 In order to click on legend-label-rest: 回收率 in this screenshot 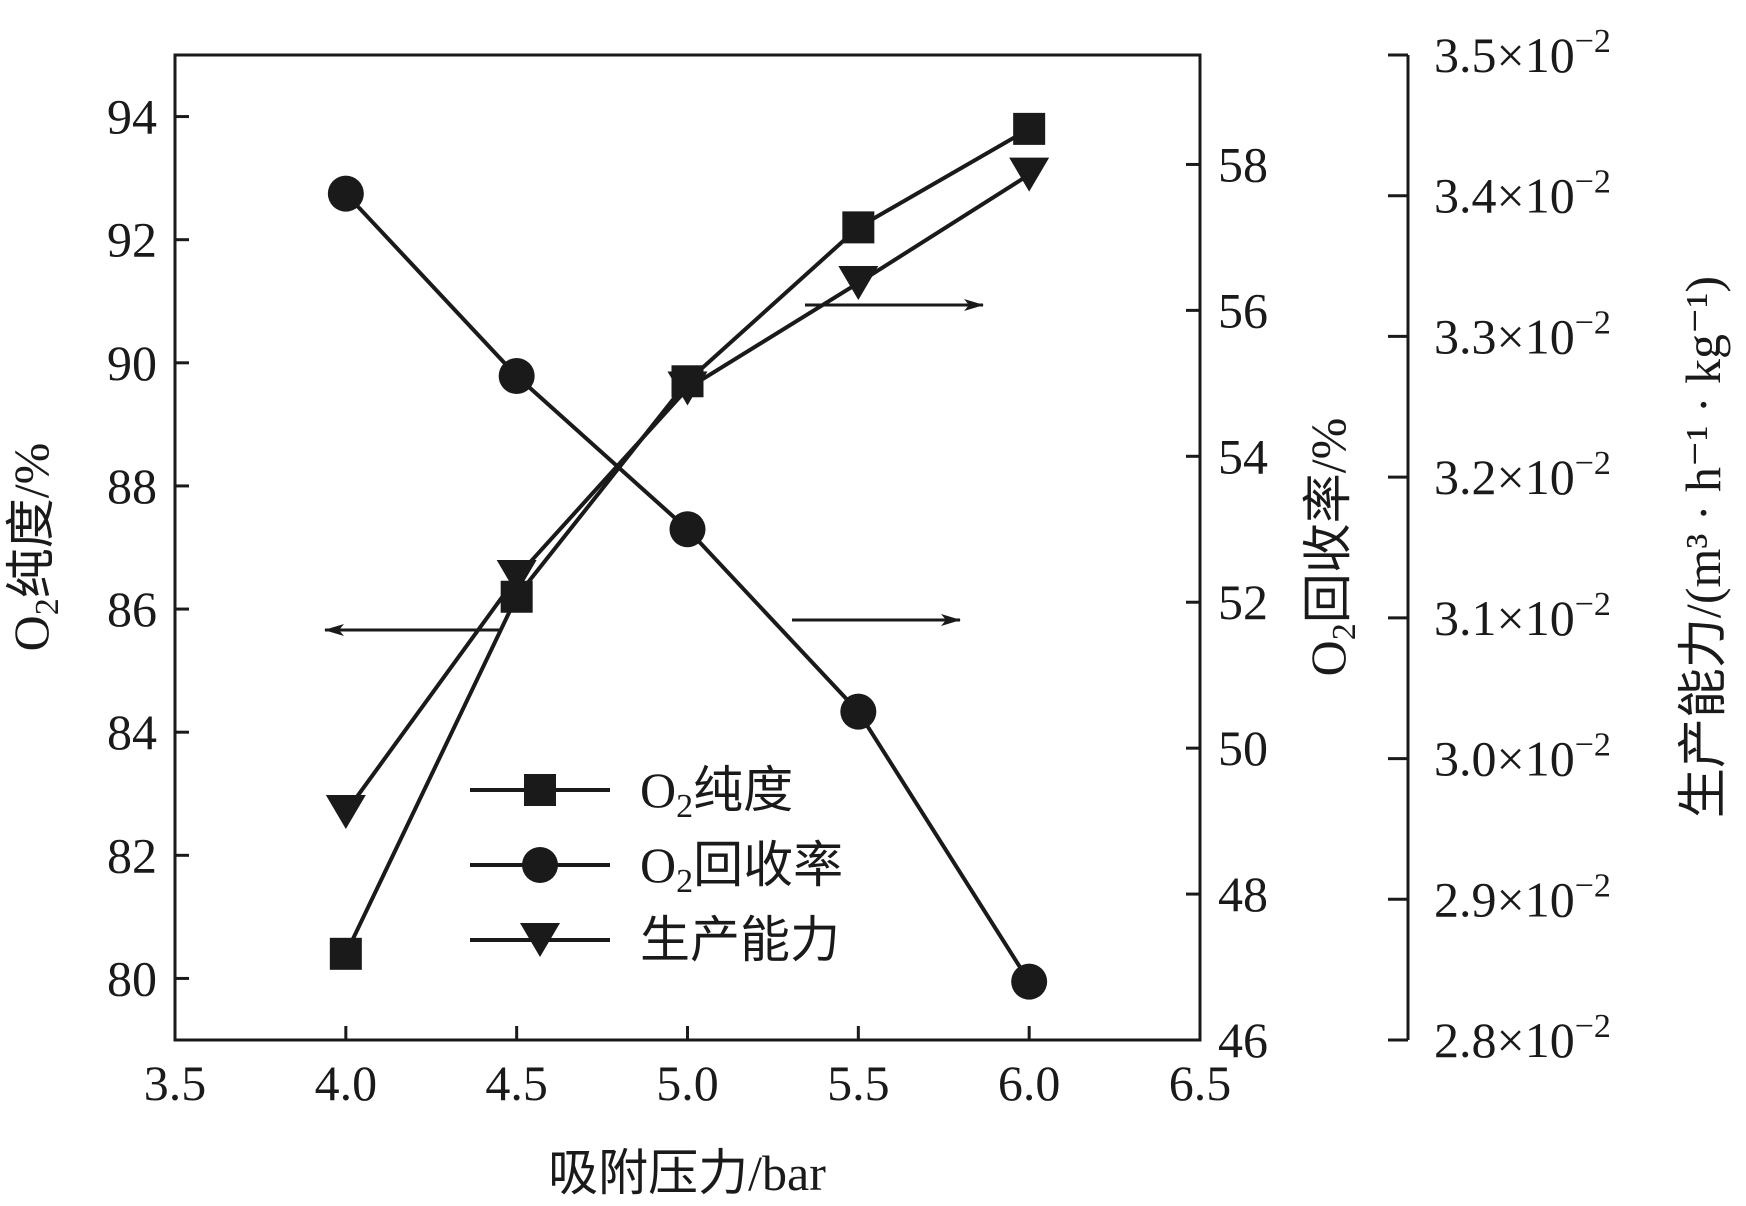, I will do `click(768, 865)`.